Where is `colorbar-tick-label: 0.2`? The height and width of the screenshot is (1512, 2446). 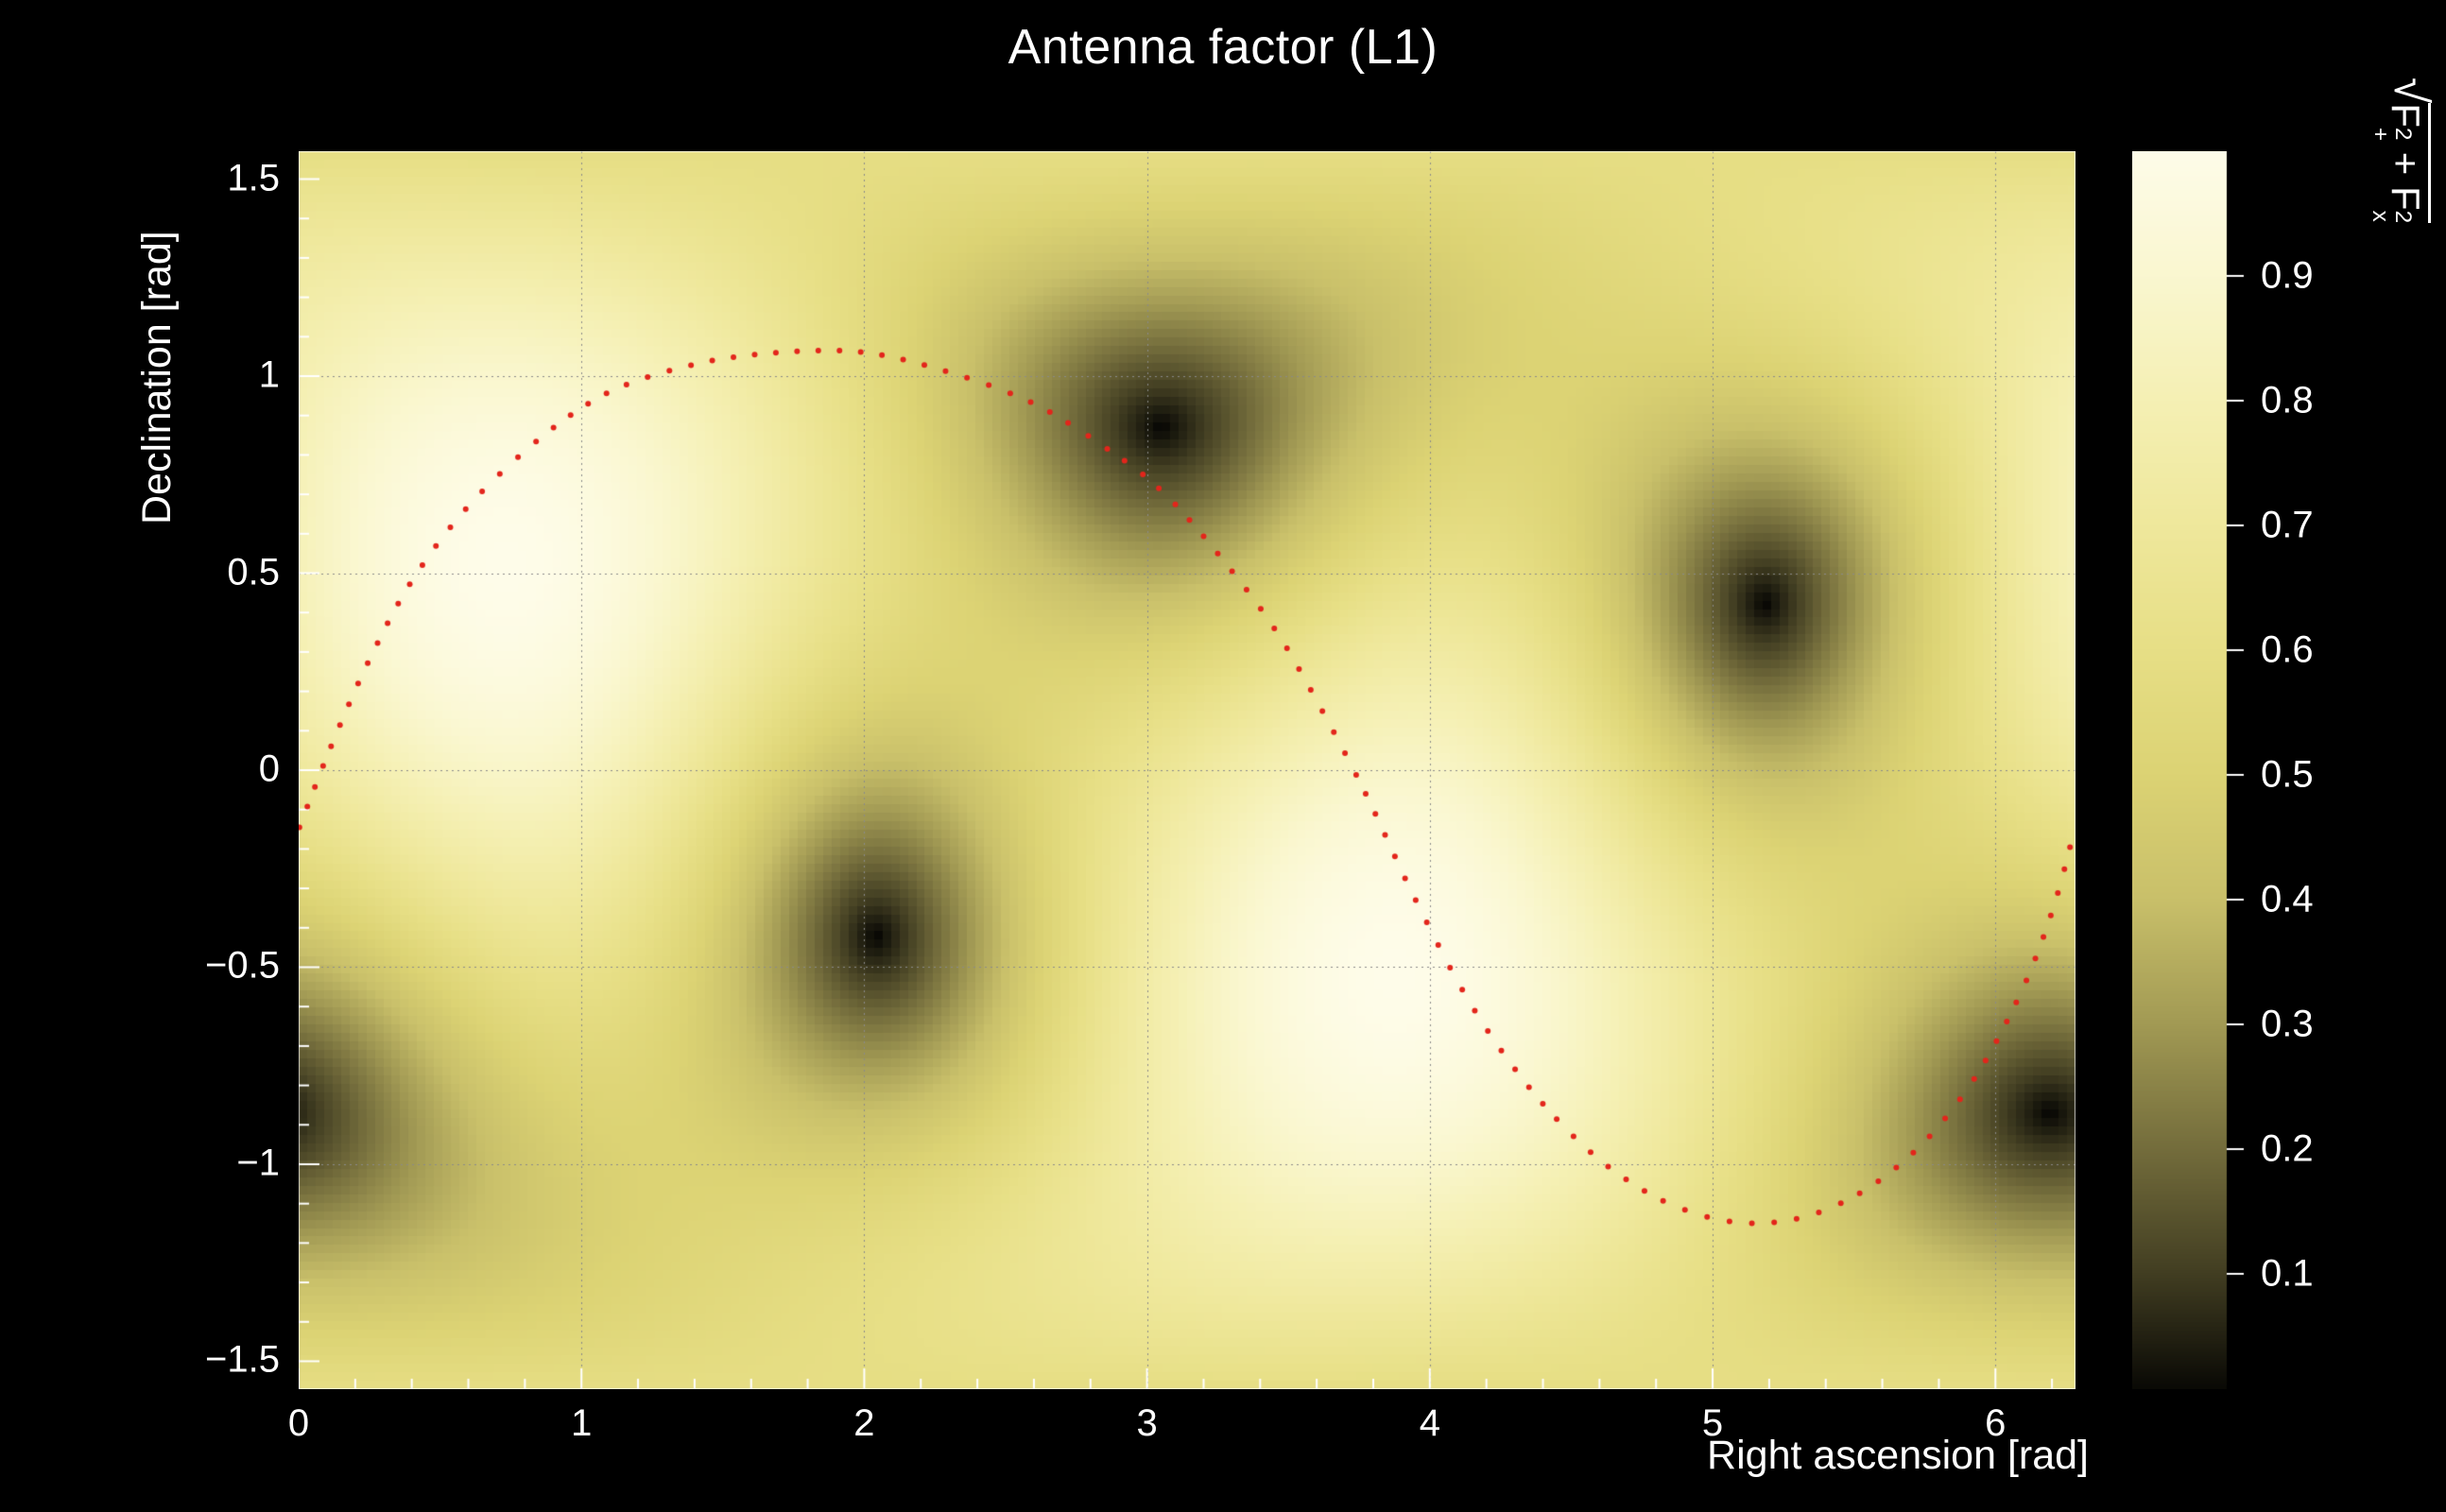
colorbar-tick-label: 0.2 is located at coordinates (2287, 1148).